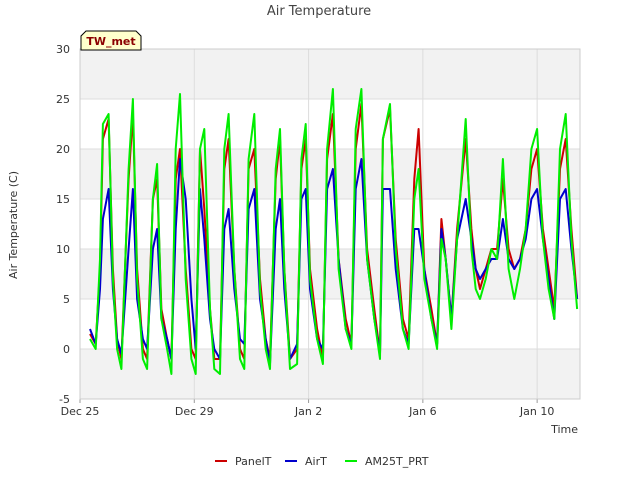 This screenshot has height=480, width=640. I want to click on x-tick-label: Jan 2, so click(308, 411).